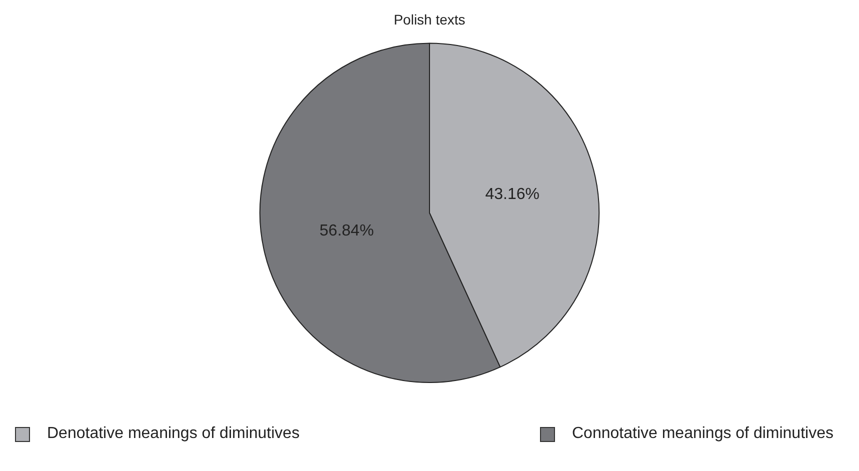 The height and width of the screenshot is (471, 859). What do you see at coordinates (703, 434) in the screenshot?
I see `legend-label: Connotative meanings of diminutives` at bounding box center [703, 434].